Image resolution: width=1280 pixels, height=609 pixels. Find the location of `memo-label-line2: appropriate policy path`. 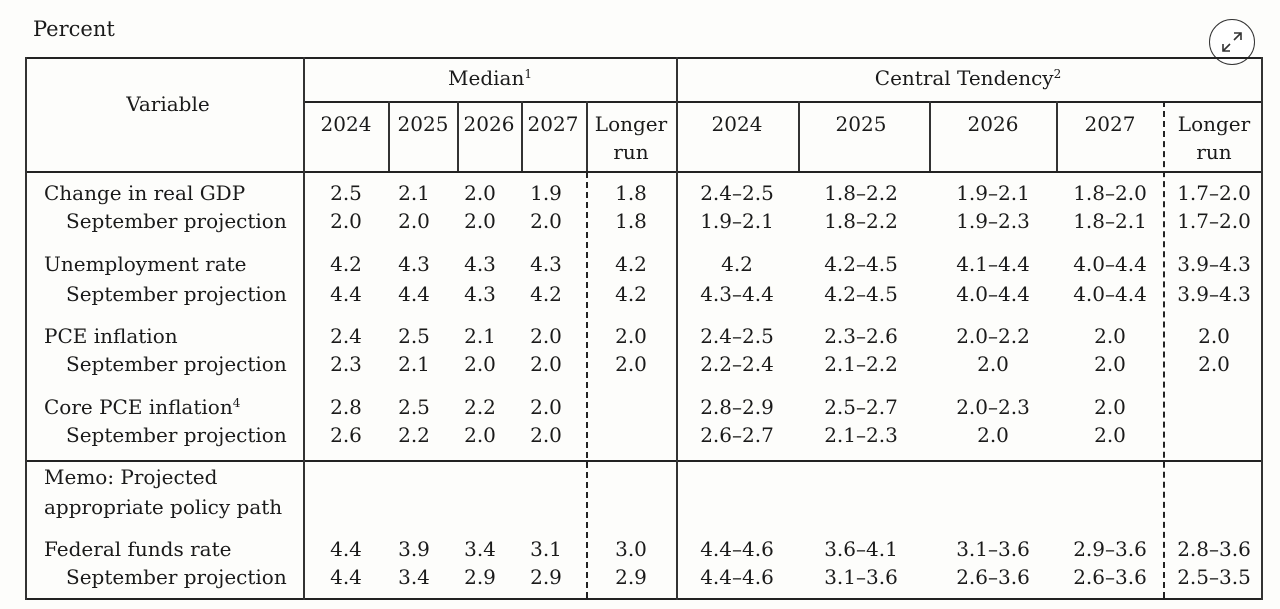

memo-label-line2: appropriate policy path is located at coordinates (163, 507).